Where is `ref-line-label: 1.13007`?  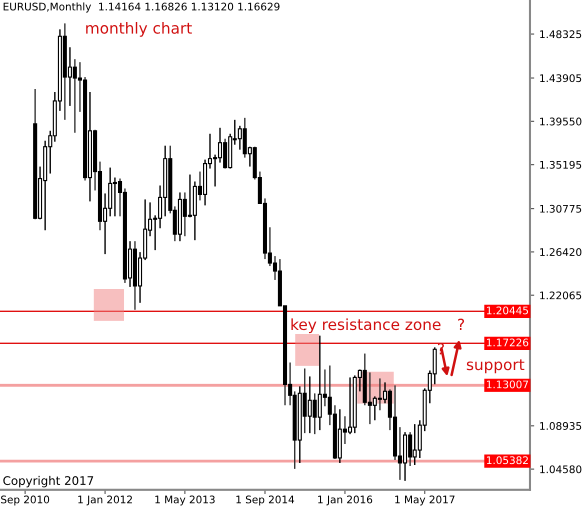 ref-line-label: 1.13007 is located at coordinates (507, 384).